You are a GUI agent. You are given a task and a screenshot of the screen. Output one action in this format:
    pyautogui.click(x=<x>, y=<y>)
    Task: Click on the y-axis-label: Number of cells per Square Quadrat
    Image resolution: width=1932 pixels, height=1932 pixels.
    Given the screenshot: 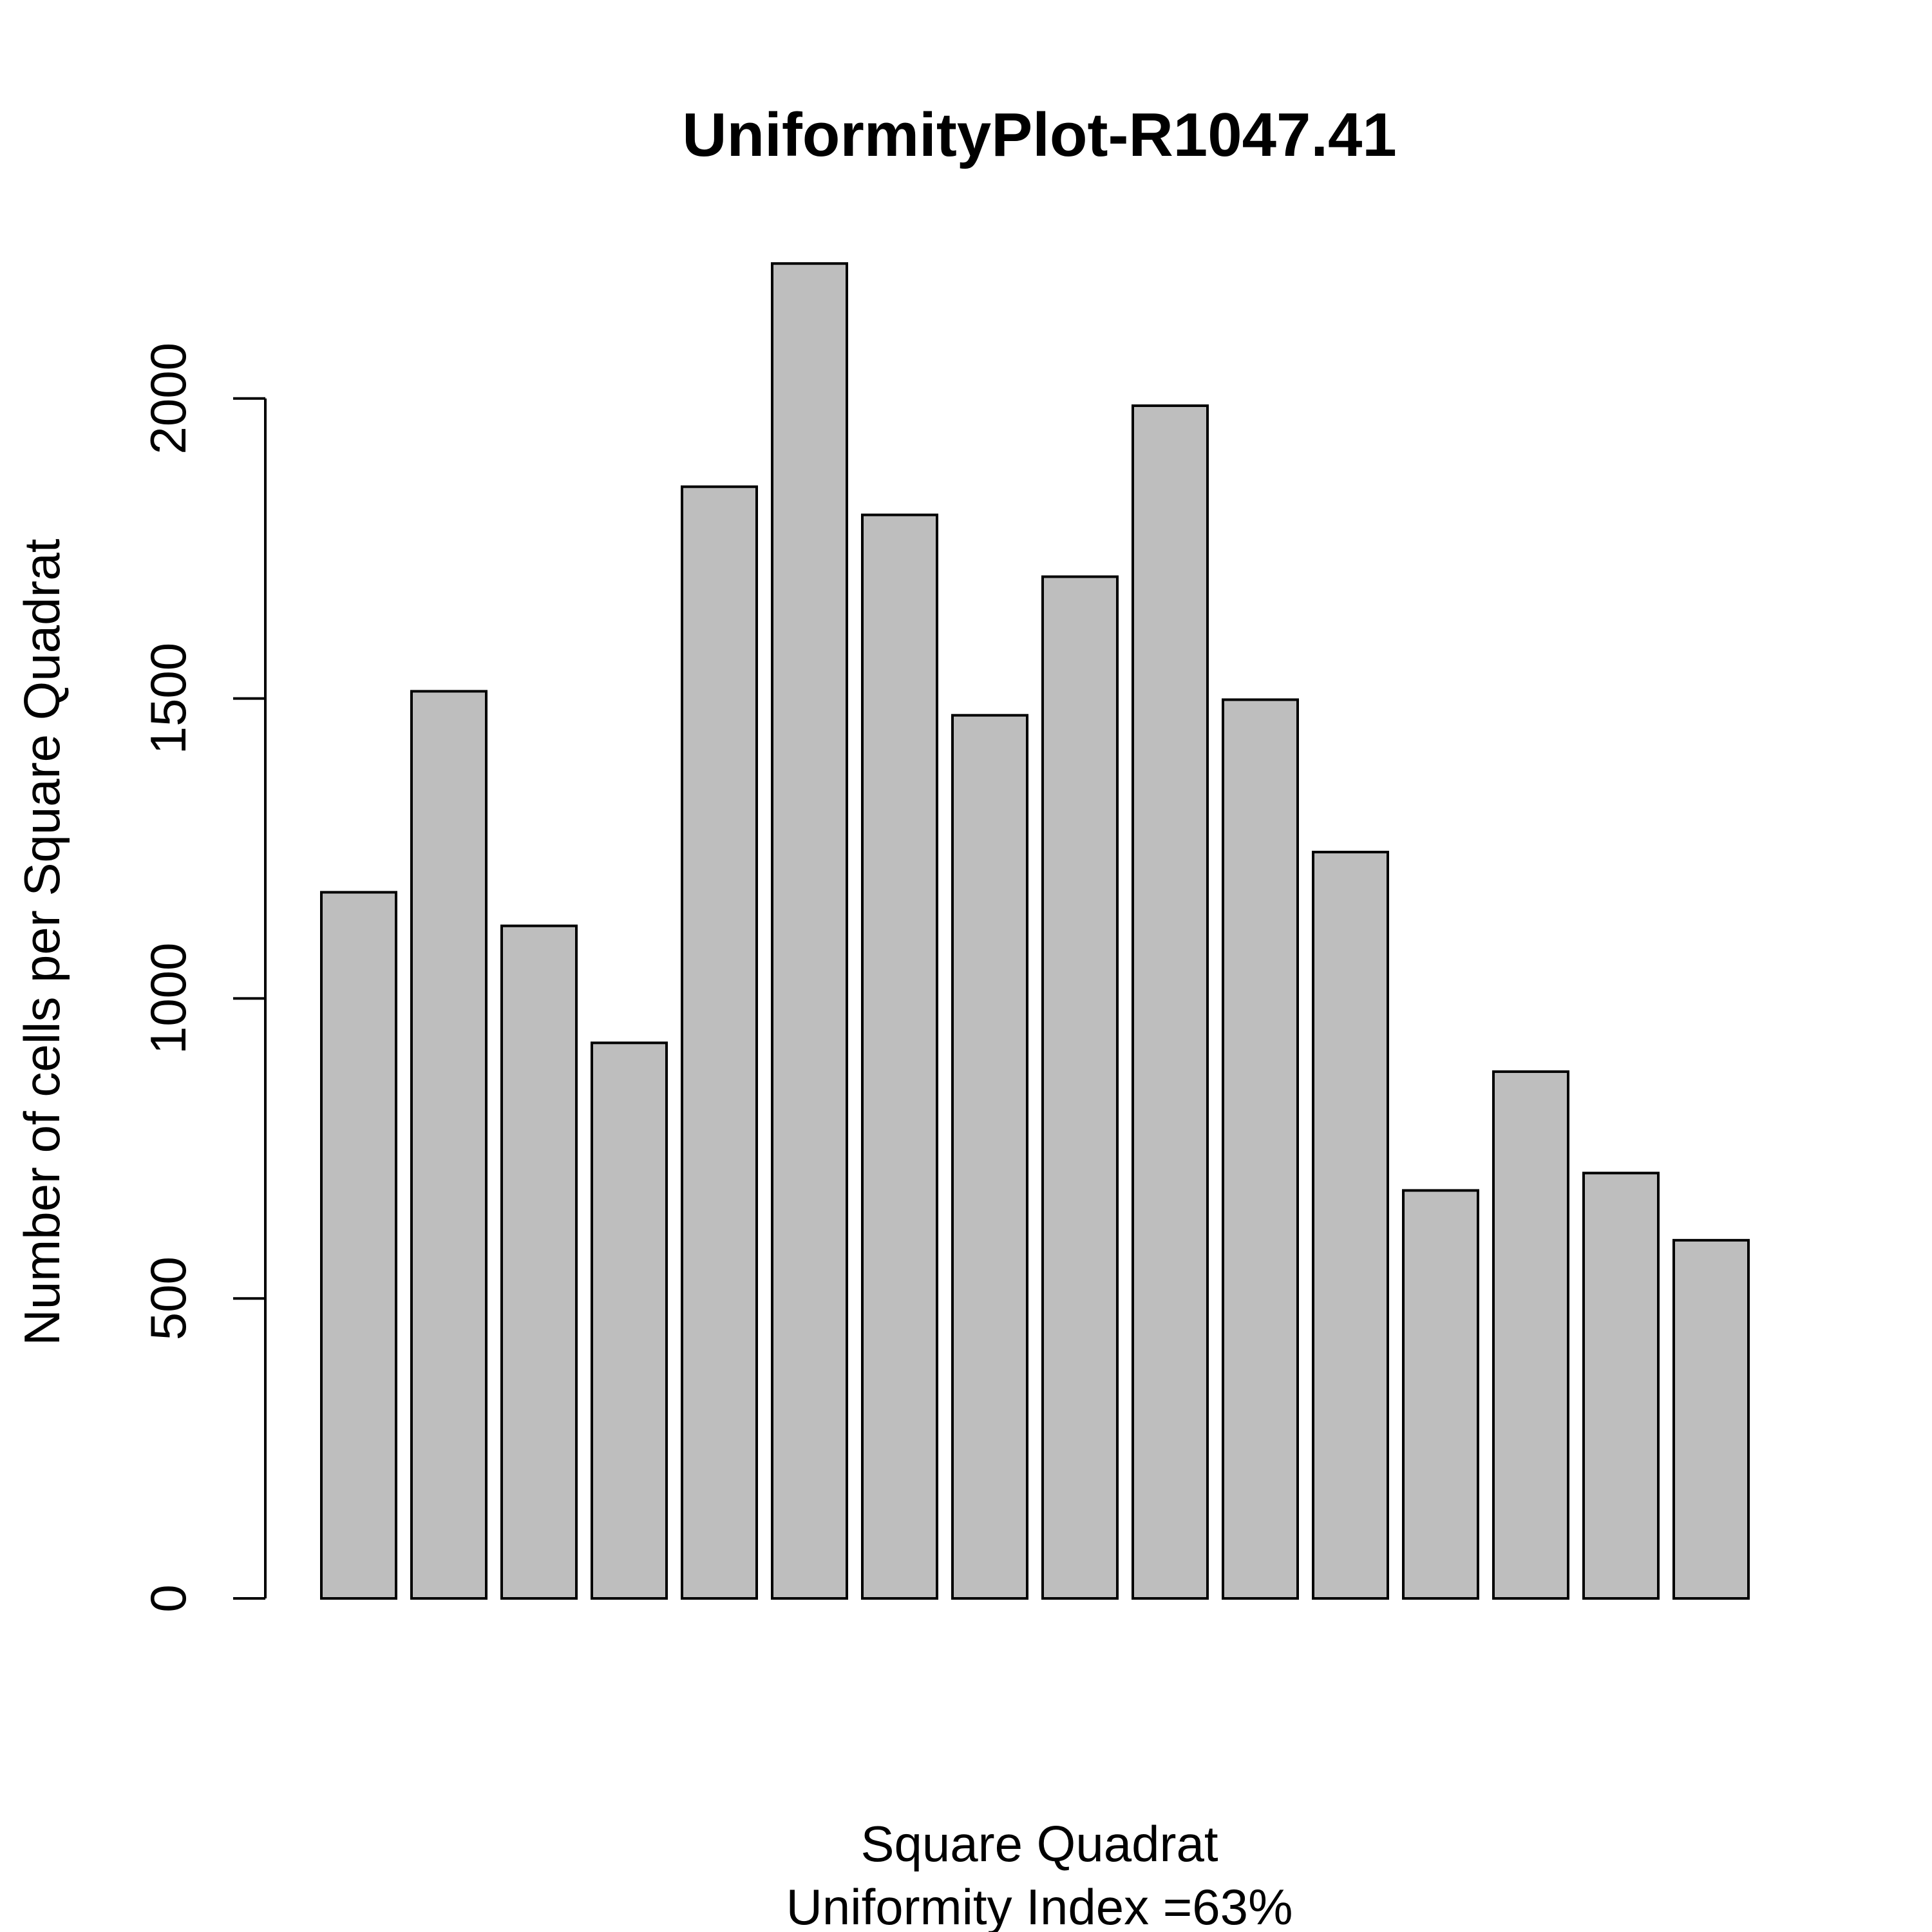 What is the action you would take?
    pyautogui.click(x=42, y=942)
    